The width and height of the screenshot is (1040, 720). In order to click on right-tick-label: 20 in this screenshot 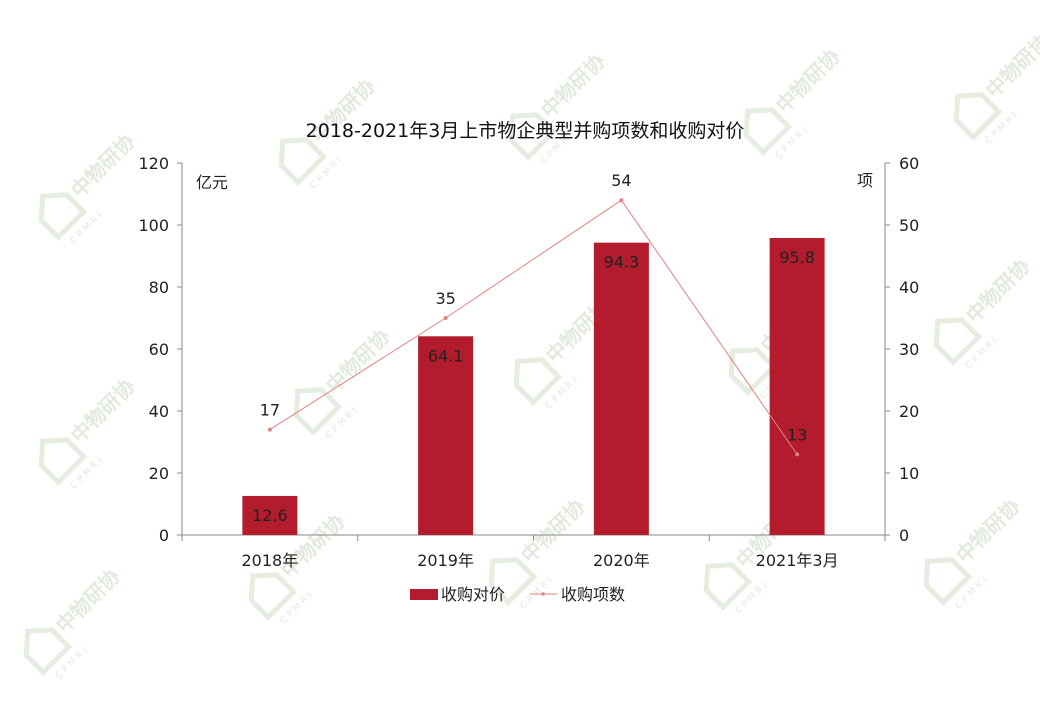, I will do `click(909, 411)`.